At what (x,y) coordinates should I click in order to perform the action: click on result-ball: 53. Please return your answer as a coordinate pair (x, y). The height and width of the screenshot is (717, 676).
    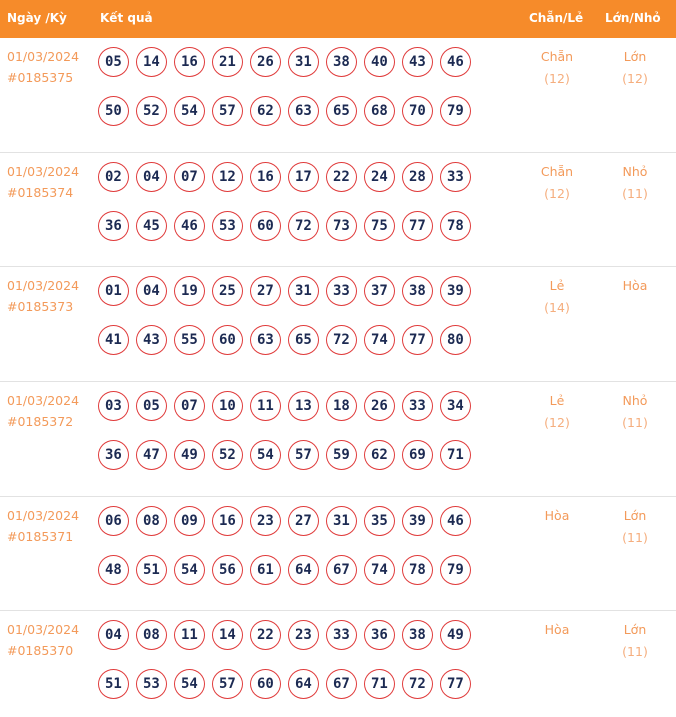
    Looking at the image, I should click on (151, 684).